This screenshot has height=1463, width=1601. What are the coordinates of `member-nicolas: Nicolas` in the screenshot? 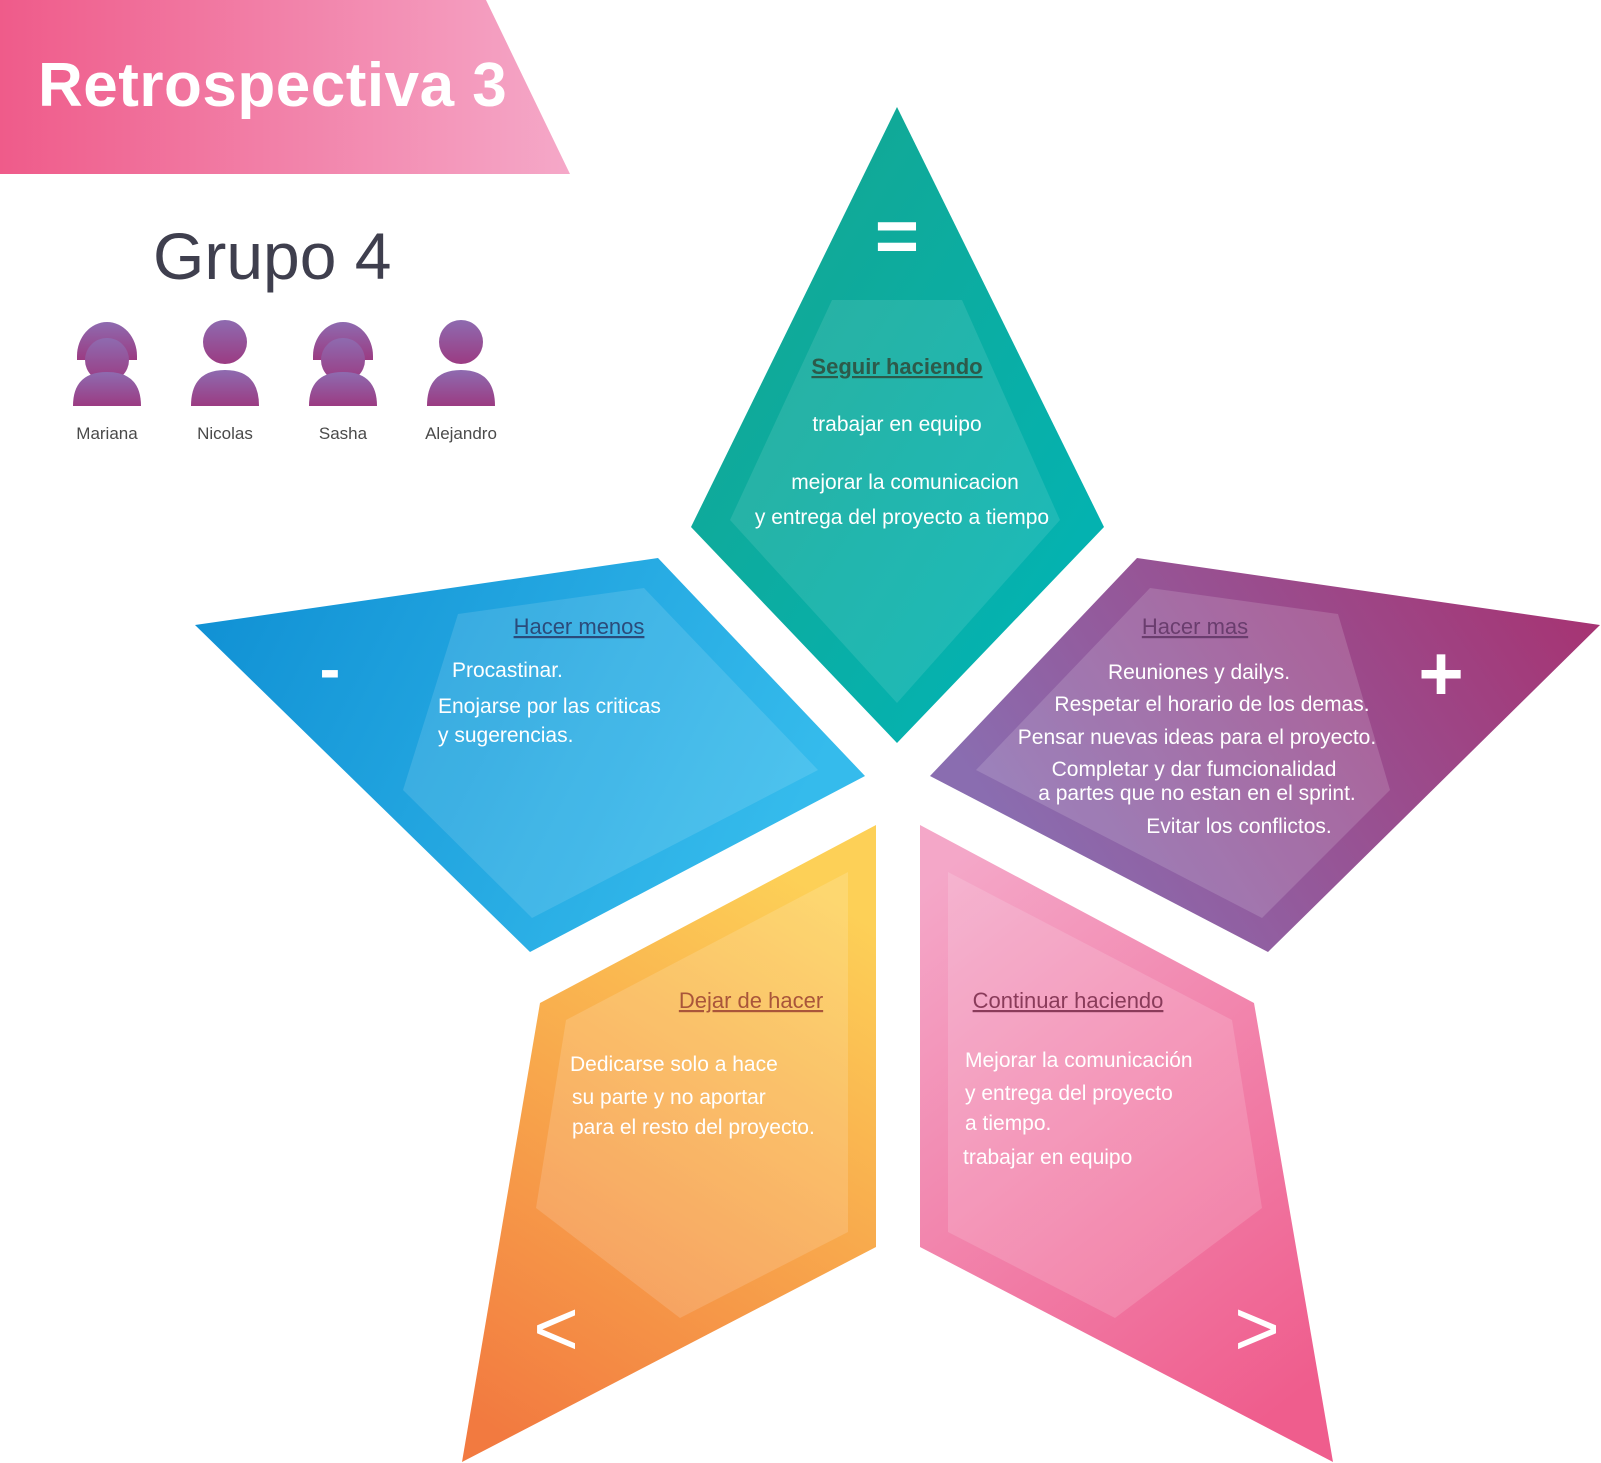 It's located at (225, 382).